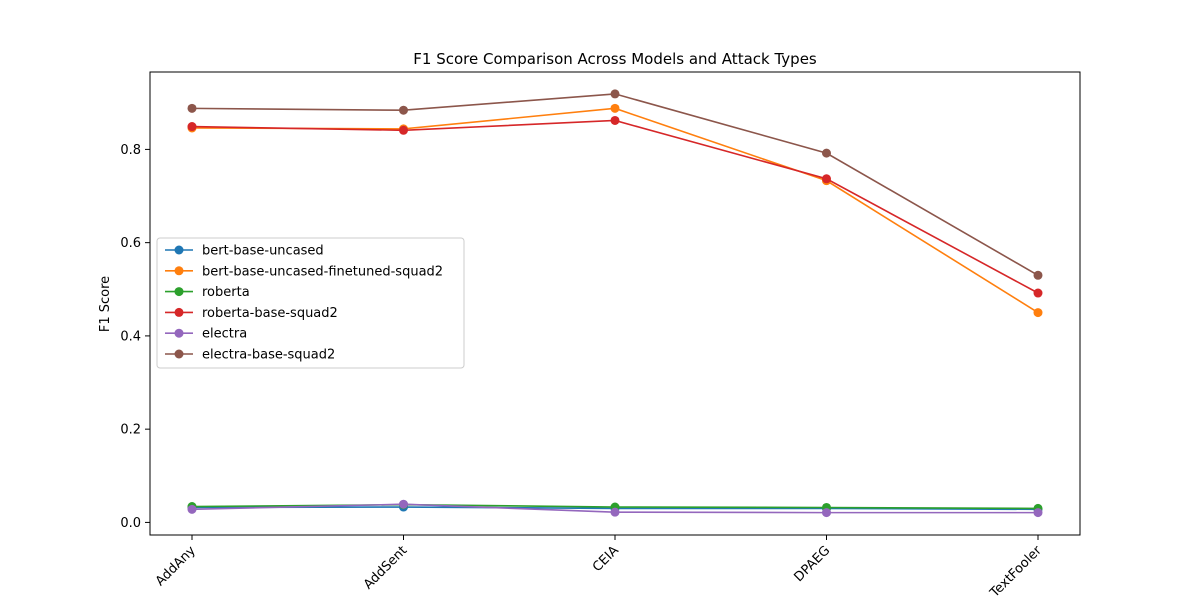 Image resolution: width=1200 pixels, height=600 pixels. I want to click on series-electra, so click(615, 508).